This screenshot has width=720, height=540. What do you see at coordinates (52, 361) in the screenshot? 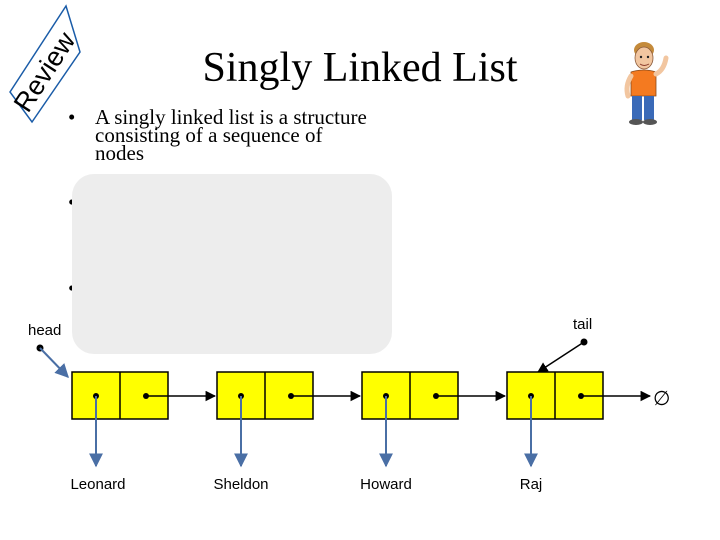
I see `head-pointer-arrow` at bounding box center [52, 361].